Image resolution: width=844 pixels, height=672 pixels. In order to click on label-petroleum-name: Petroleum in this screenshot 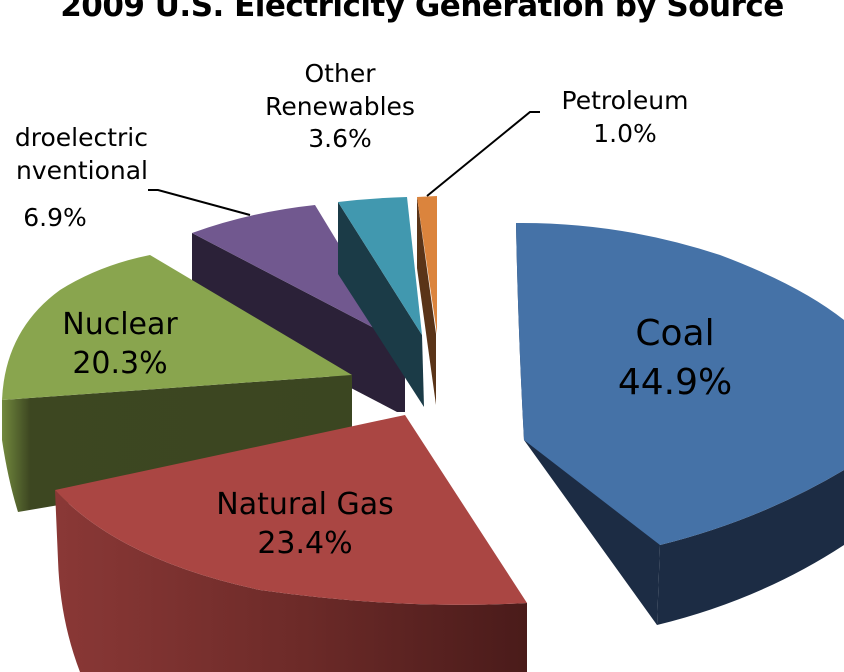, I will do `click(625, 100)`.